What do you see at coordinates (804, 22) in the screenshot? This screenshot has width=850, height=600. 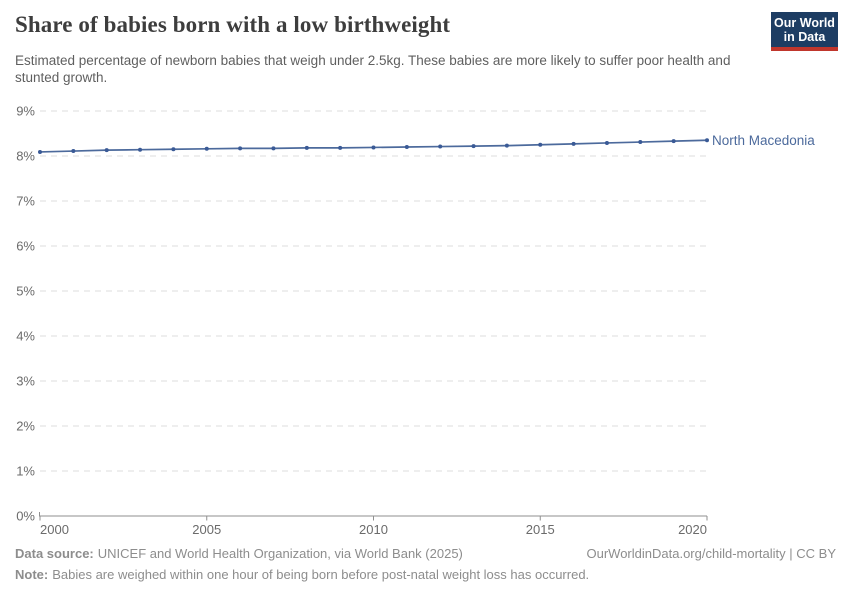 I see `owid-logo-line1: Our World` at bounding box center [804, 22].